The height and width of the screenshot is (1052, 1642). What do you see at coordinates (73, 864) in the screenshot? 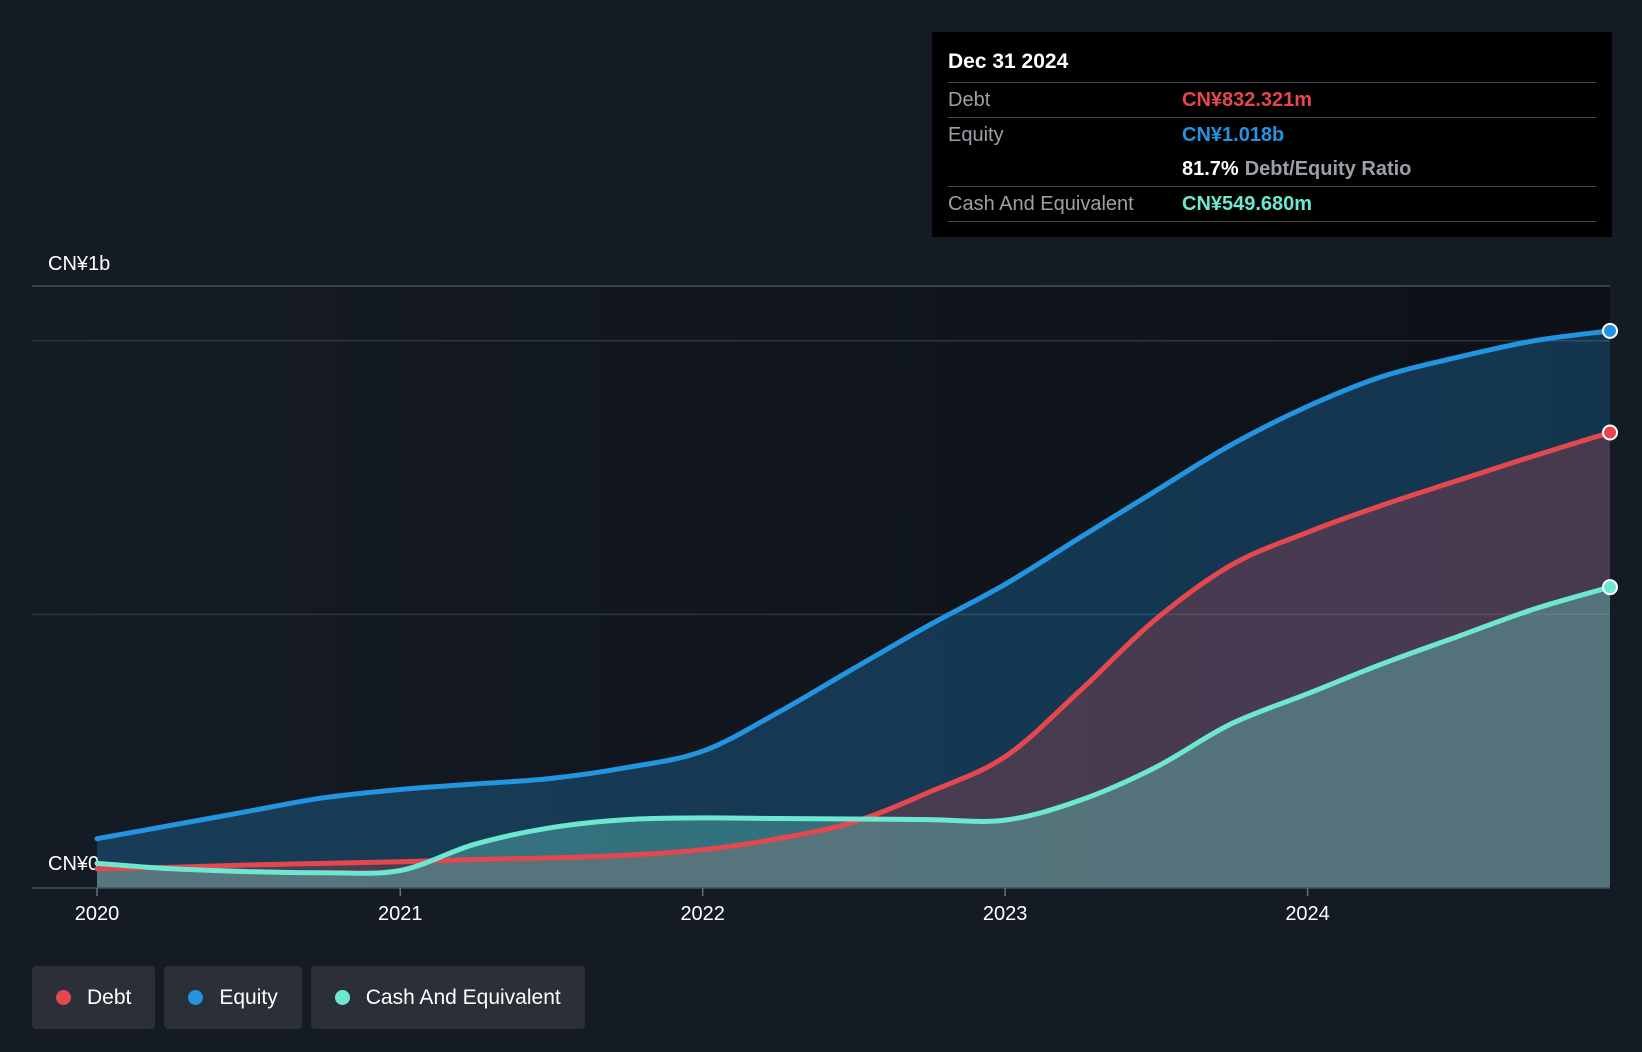
I see `y-tick-label: CN¥0` at bounding box center [73, 864].